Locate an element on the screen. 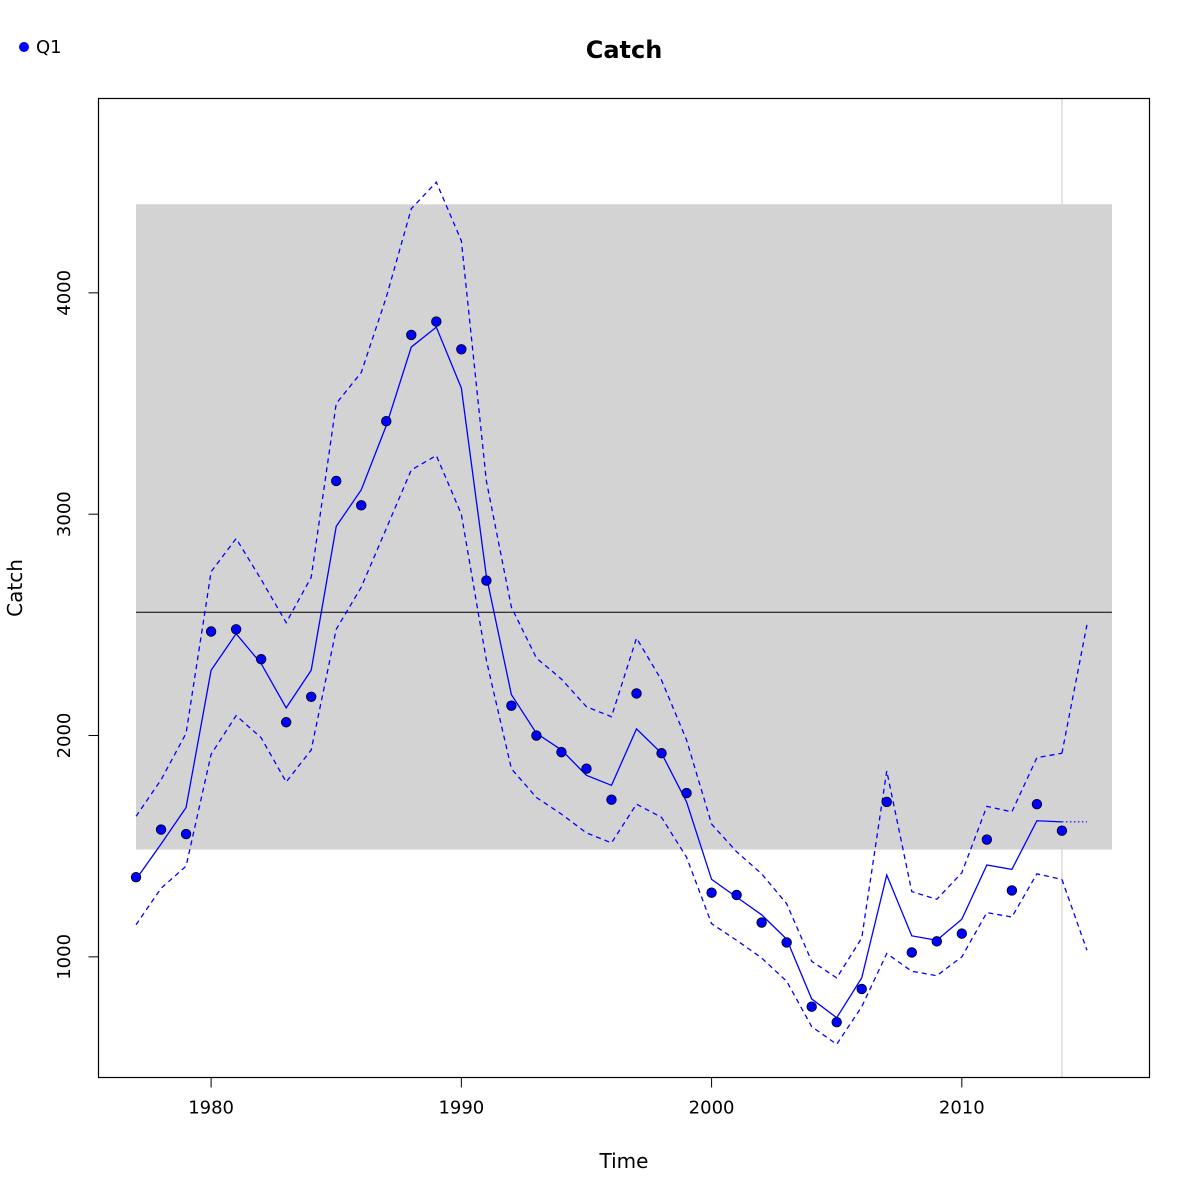 The height and width of the screenshot is (1200, 1200). y-tick-label: 4000 is located at coordinates (64, 293).